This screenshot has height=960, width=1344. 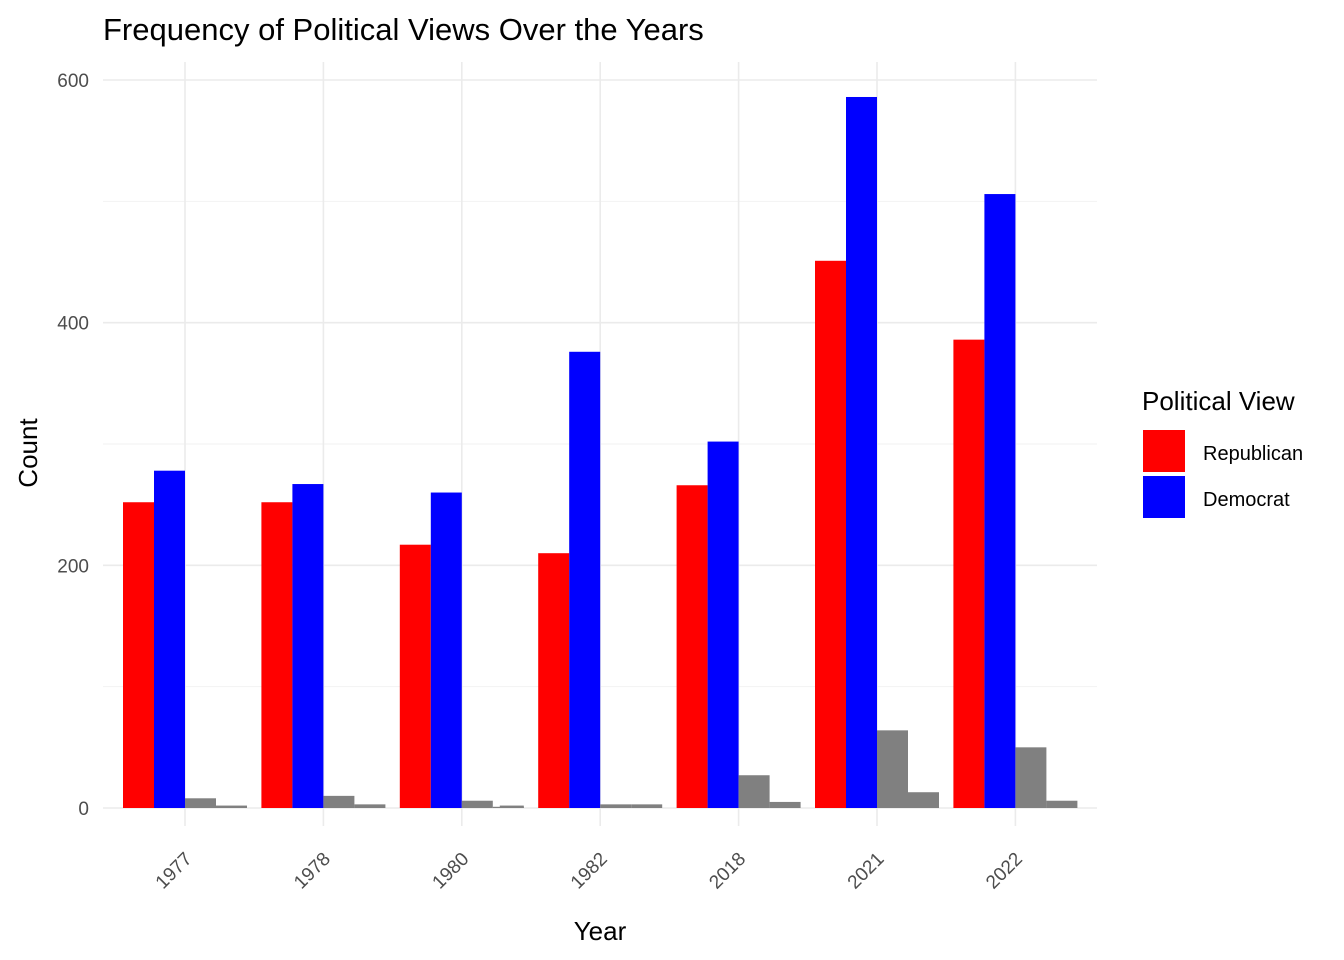 What do you see at coordinates (312, 871) in the screenshot?
I see `x-tick-label: 1978` at bounding box center [312, 871].